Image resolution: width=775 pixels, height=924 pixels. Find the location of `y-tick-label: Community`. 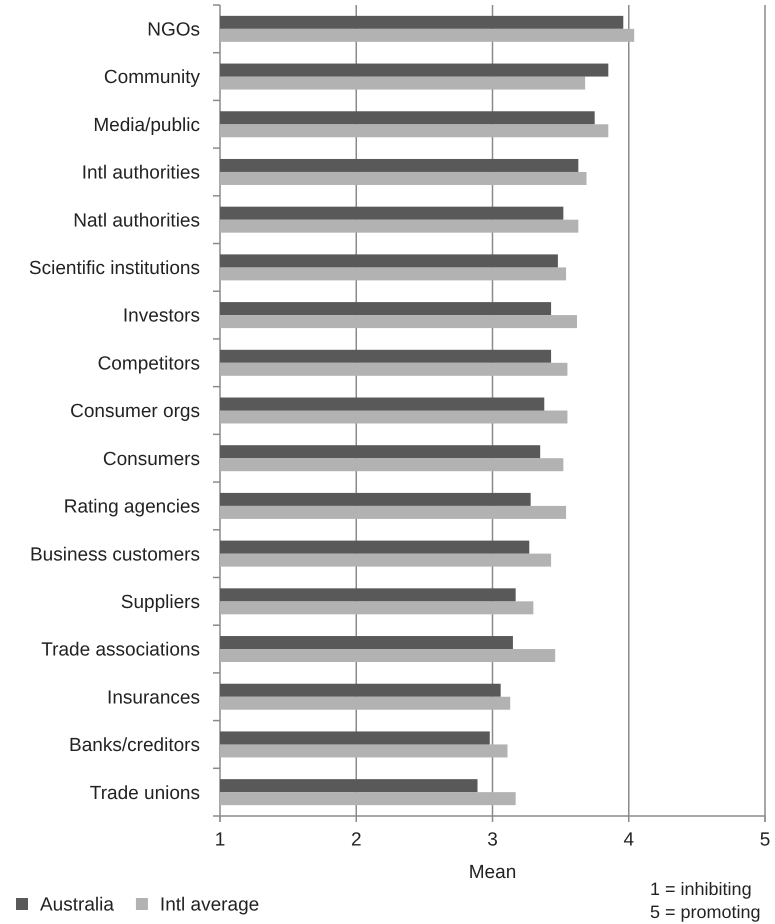

y-tick-label: Community is located at coordinates (152, 77).